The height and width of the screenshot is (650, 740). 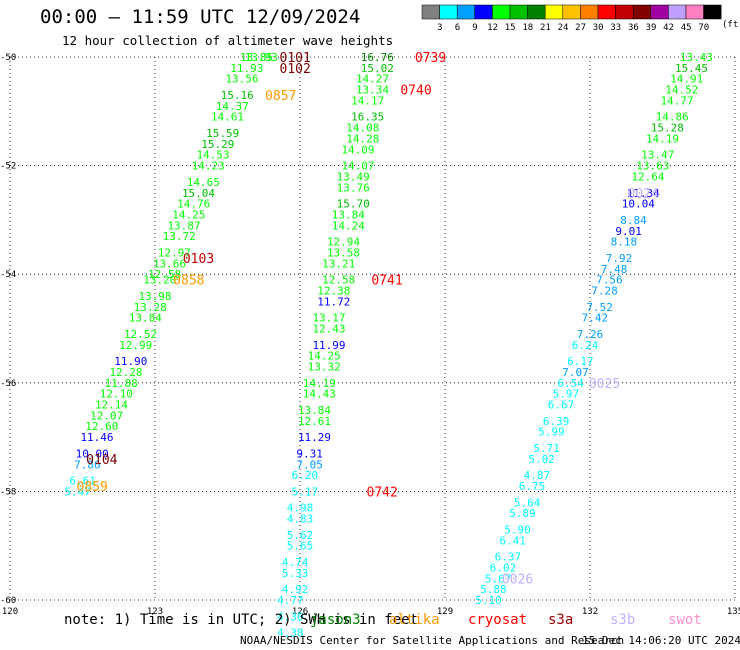 What do you see at coordinates (672, 117) in the screenshot?
I see `swh-data-label: 14.86` at bounding box center [672, 117].